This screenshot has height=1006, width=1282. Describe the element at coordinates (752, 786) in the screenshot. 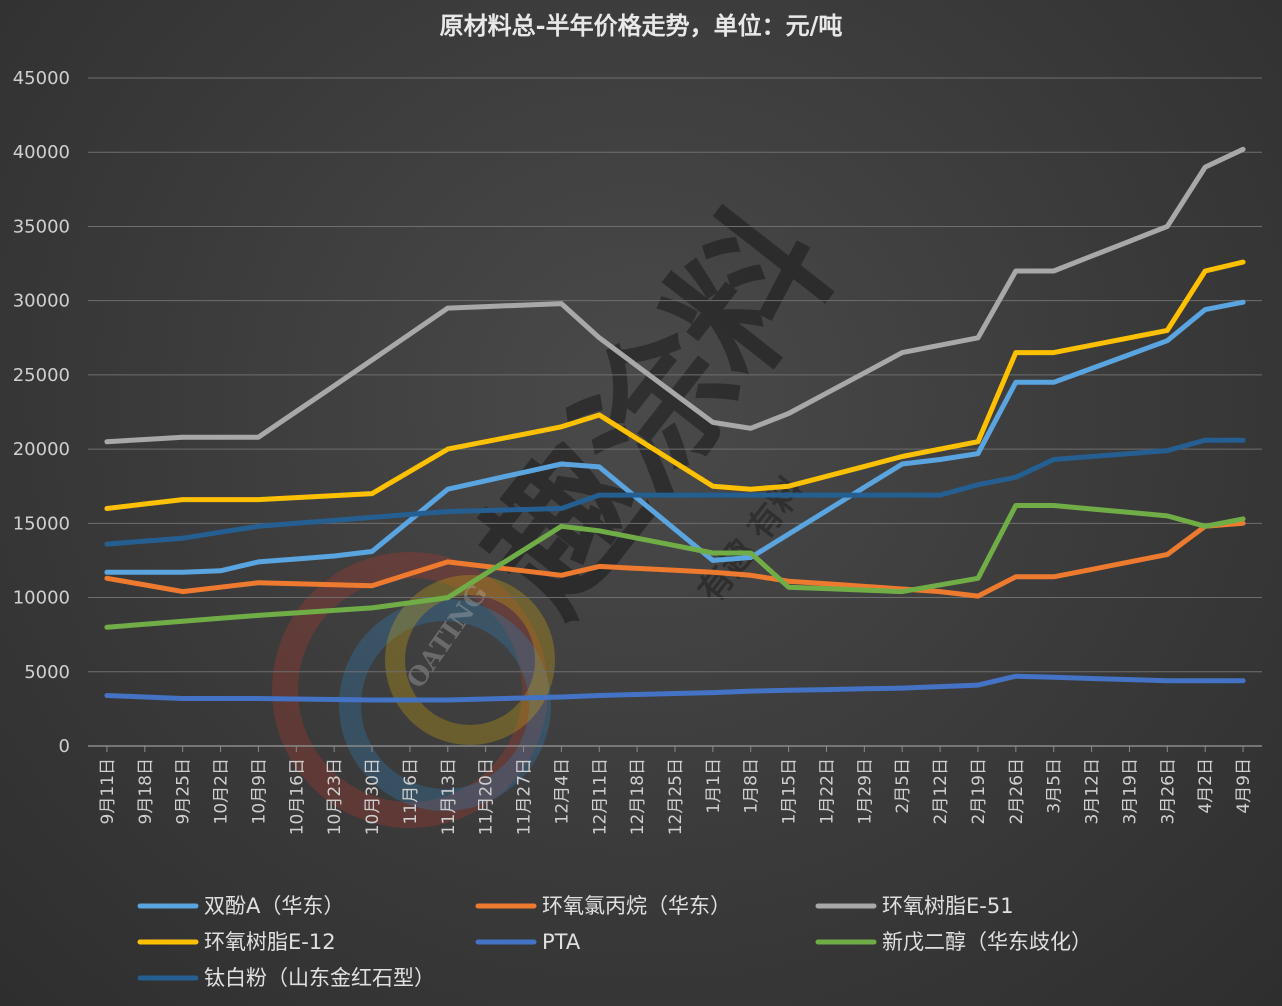

I see `x-tick-label: 1月8日` at that location.